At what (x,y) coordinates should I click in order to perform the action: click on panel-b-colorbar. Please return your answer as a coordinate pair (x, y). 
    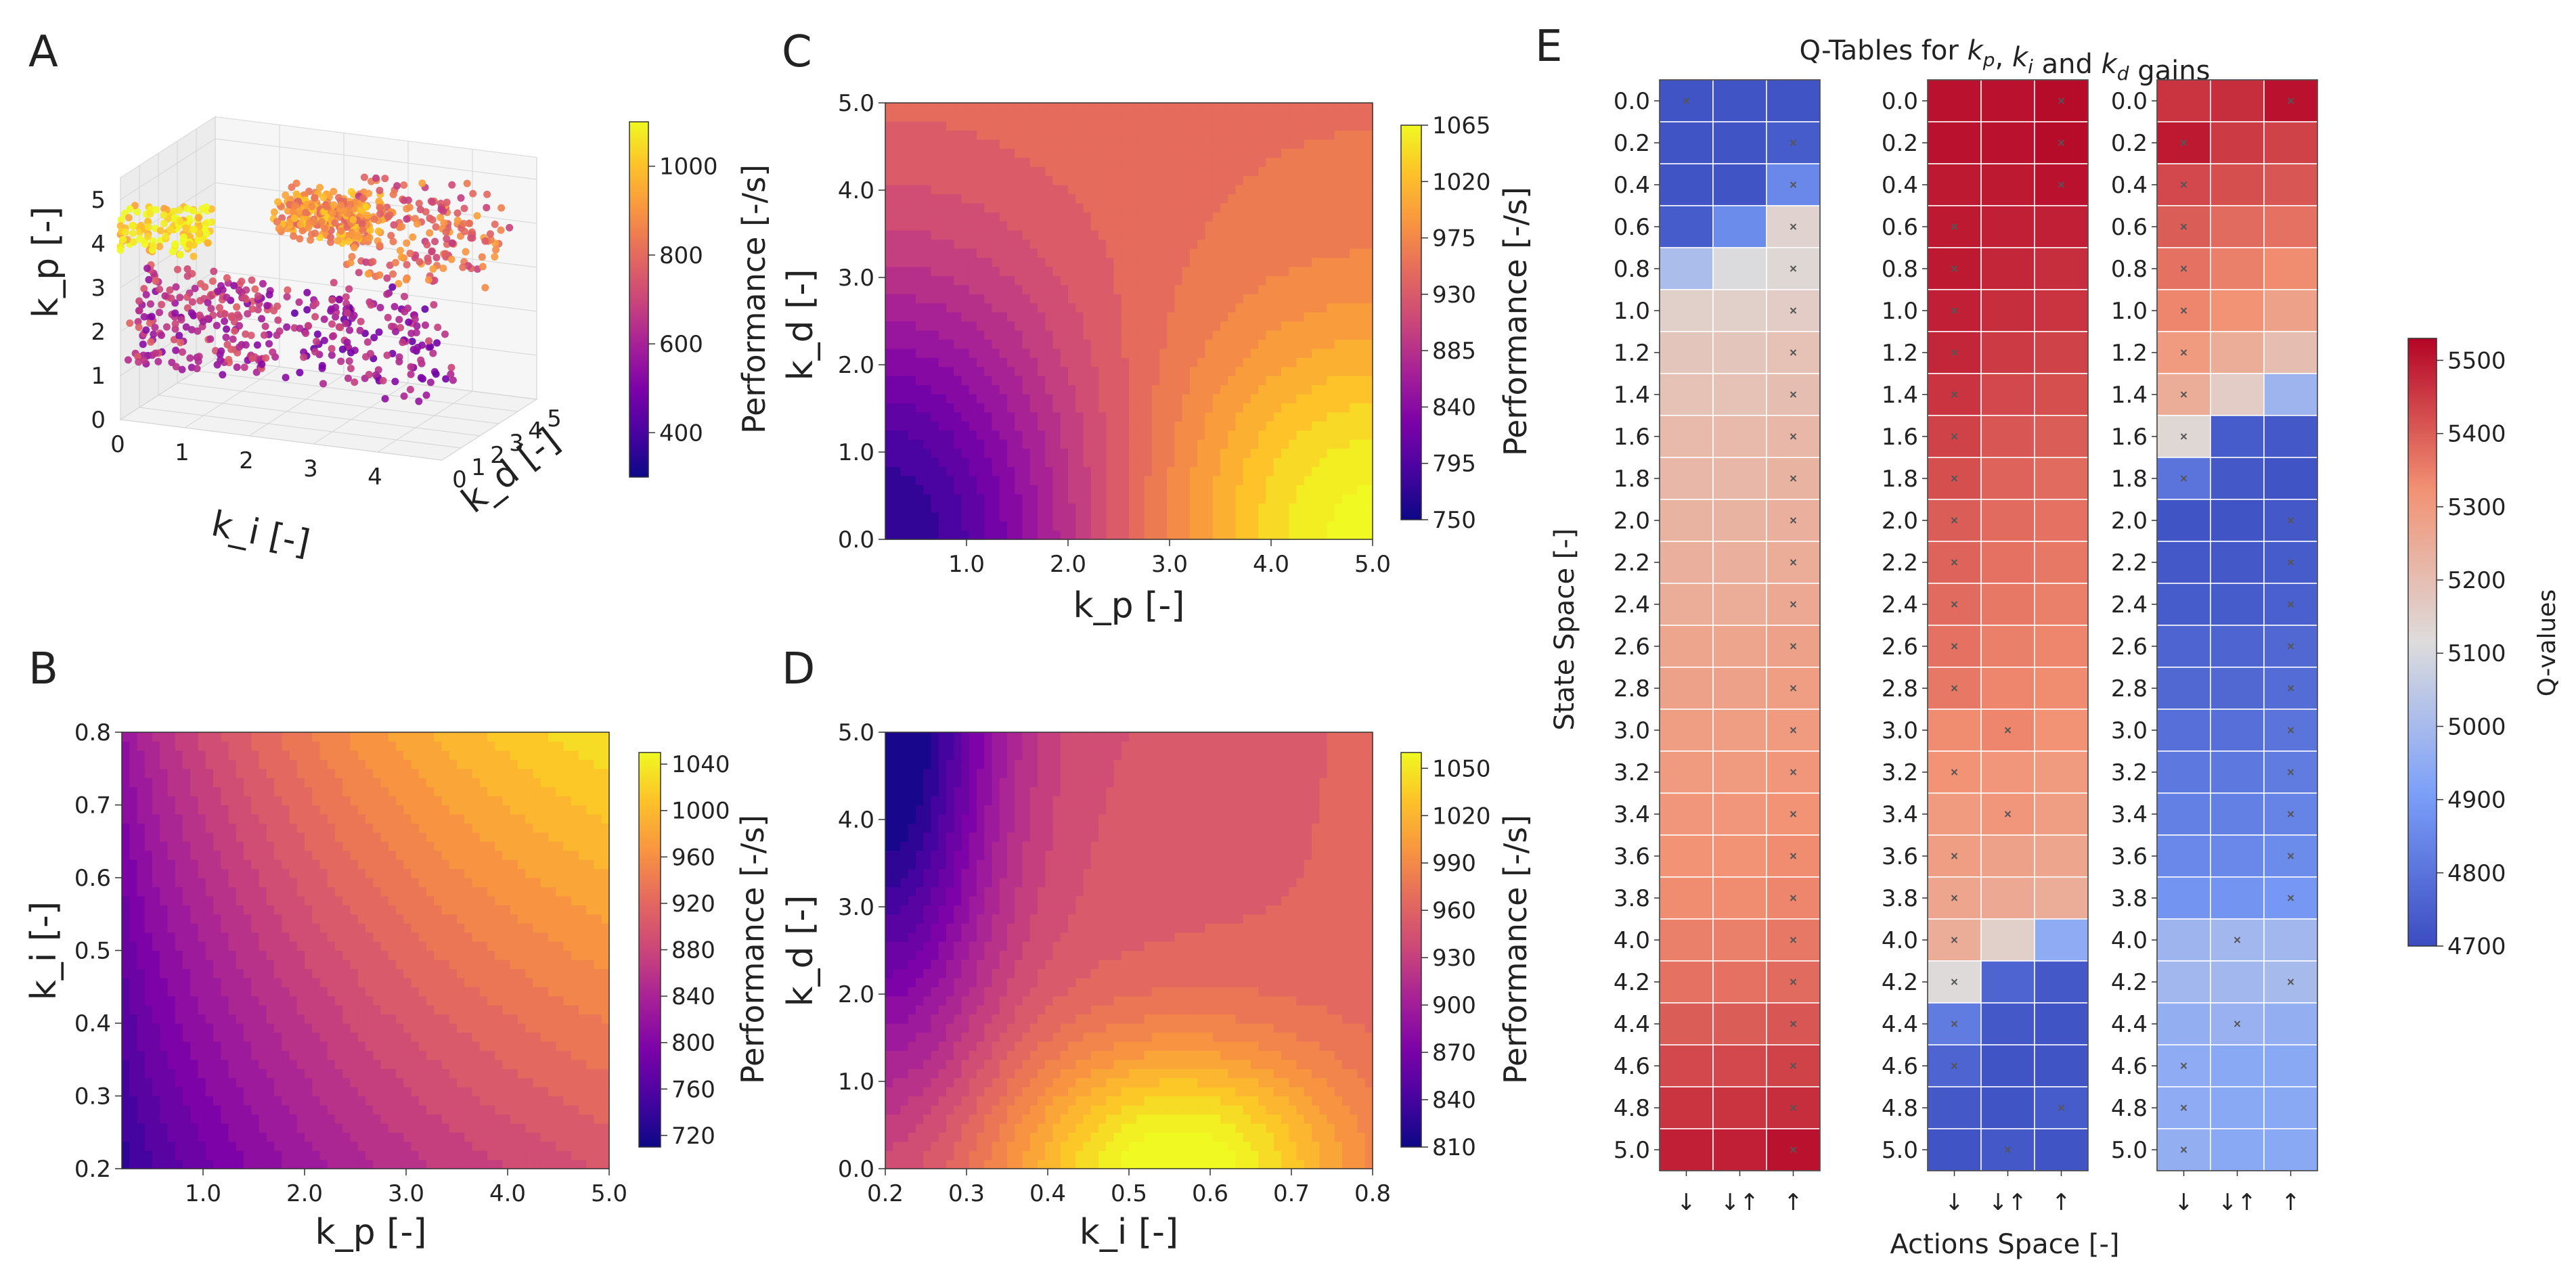
    Looking at the image, I should click on (649, 950).